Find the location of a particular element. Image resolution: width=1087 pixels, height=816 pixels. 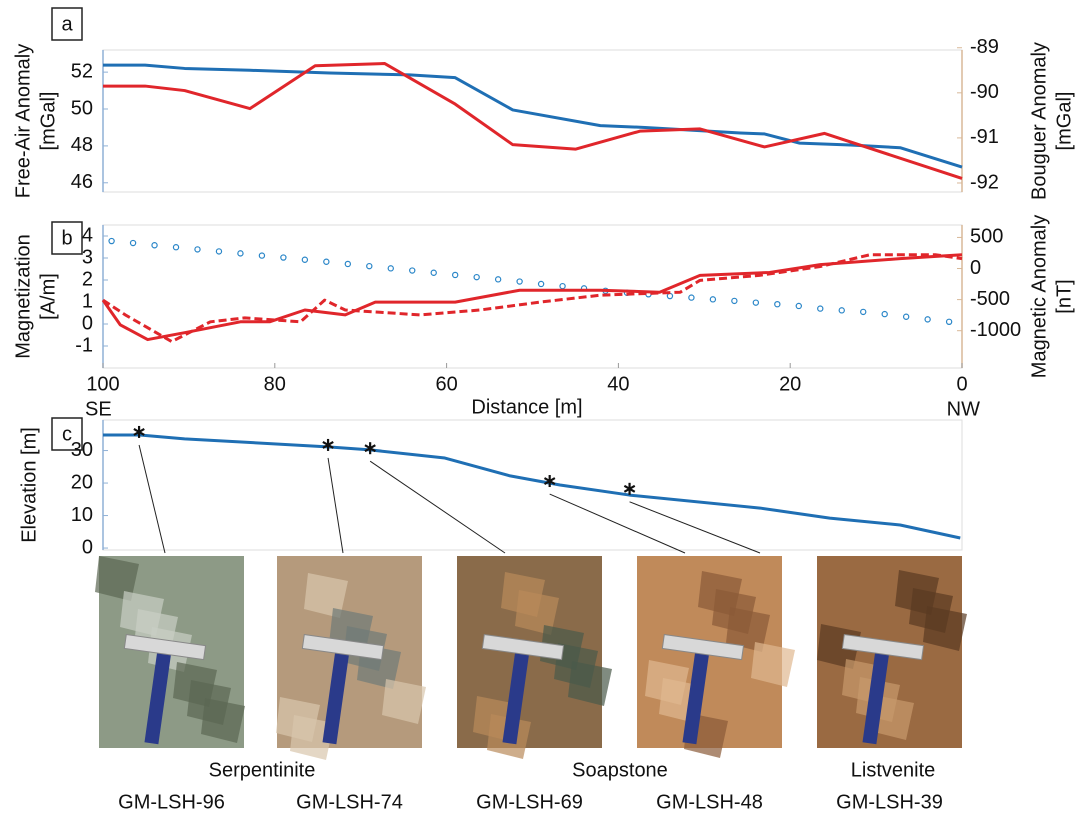

y-tick-label: 2 is located at coordinates (87, 279).